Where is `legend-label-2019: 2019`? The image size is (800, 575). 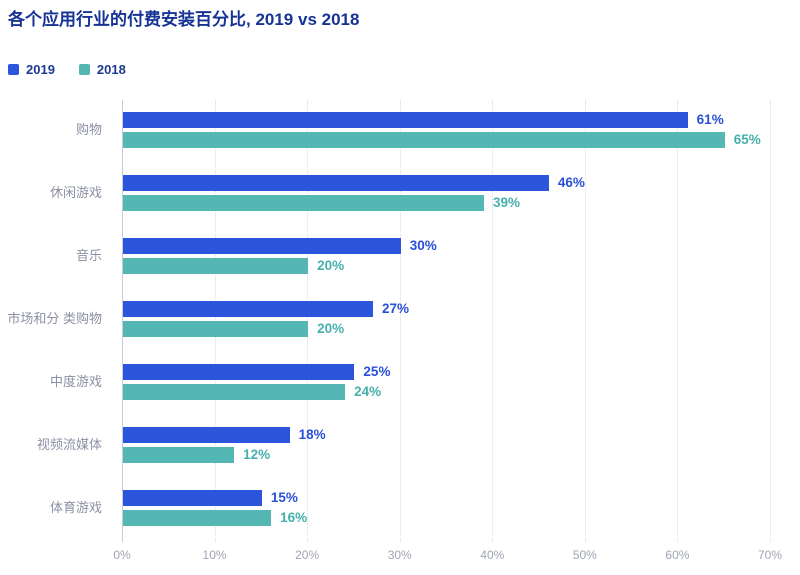 legend-label-2019: 2019 is located at coordinates (40, 69).